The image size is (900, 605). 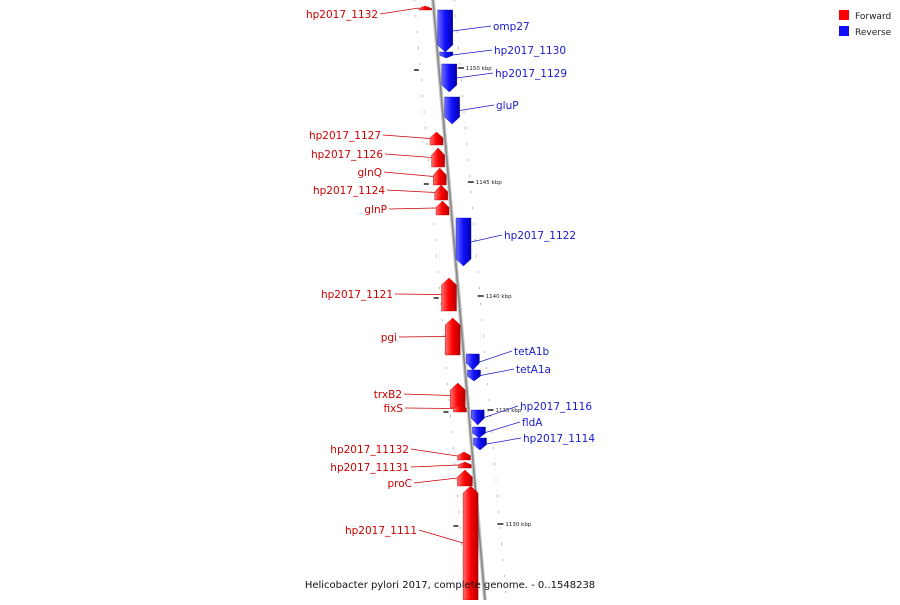 I want to click on gene-label: tetA1a, so click(x=533, y=370).